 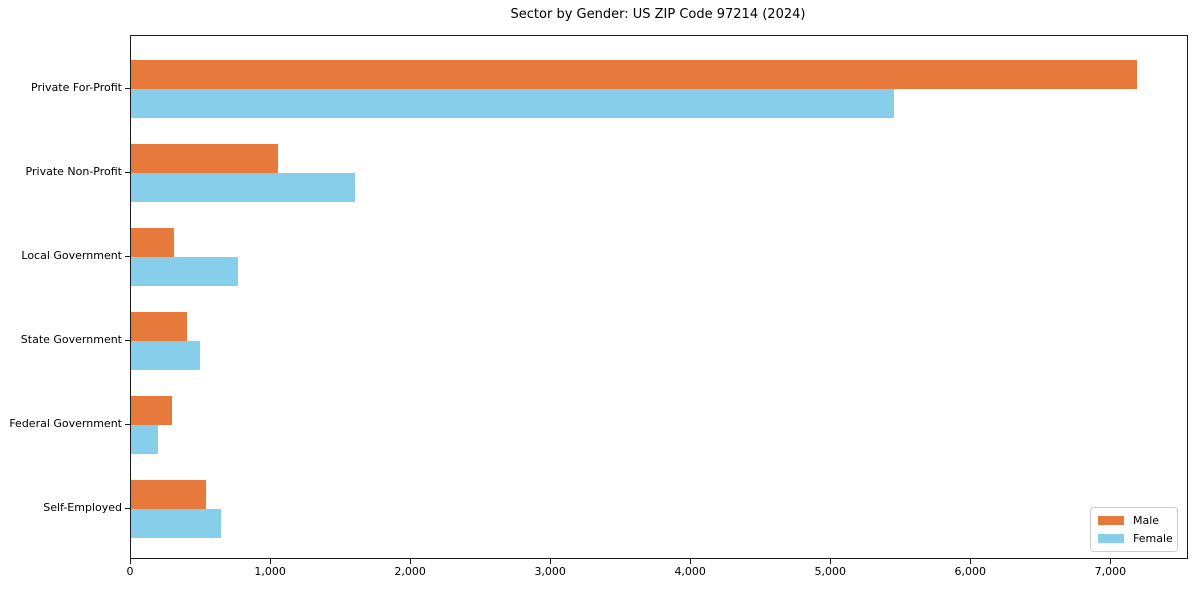 I want to click on male-series-swatch-icon, so click(x=1111, y=520).